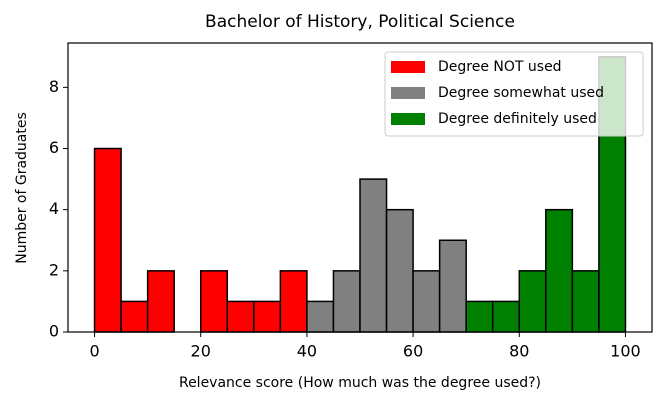 This screenshot has width=665, height=408. I want to click on y-tick-label: 2, so click(54, 269).